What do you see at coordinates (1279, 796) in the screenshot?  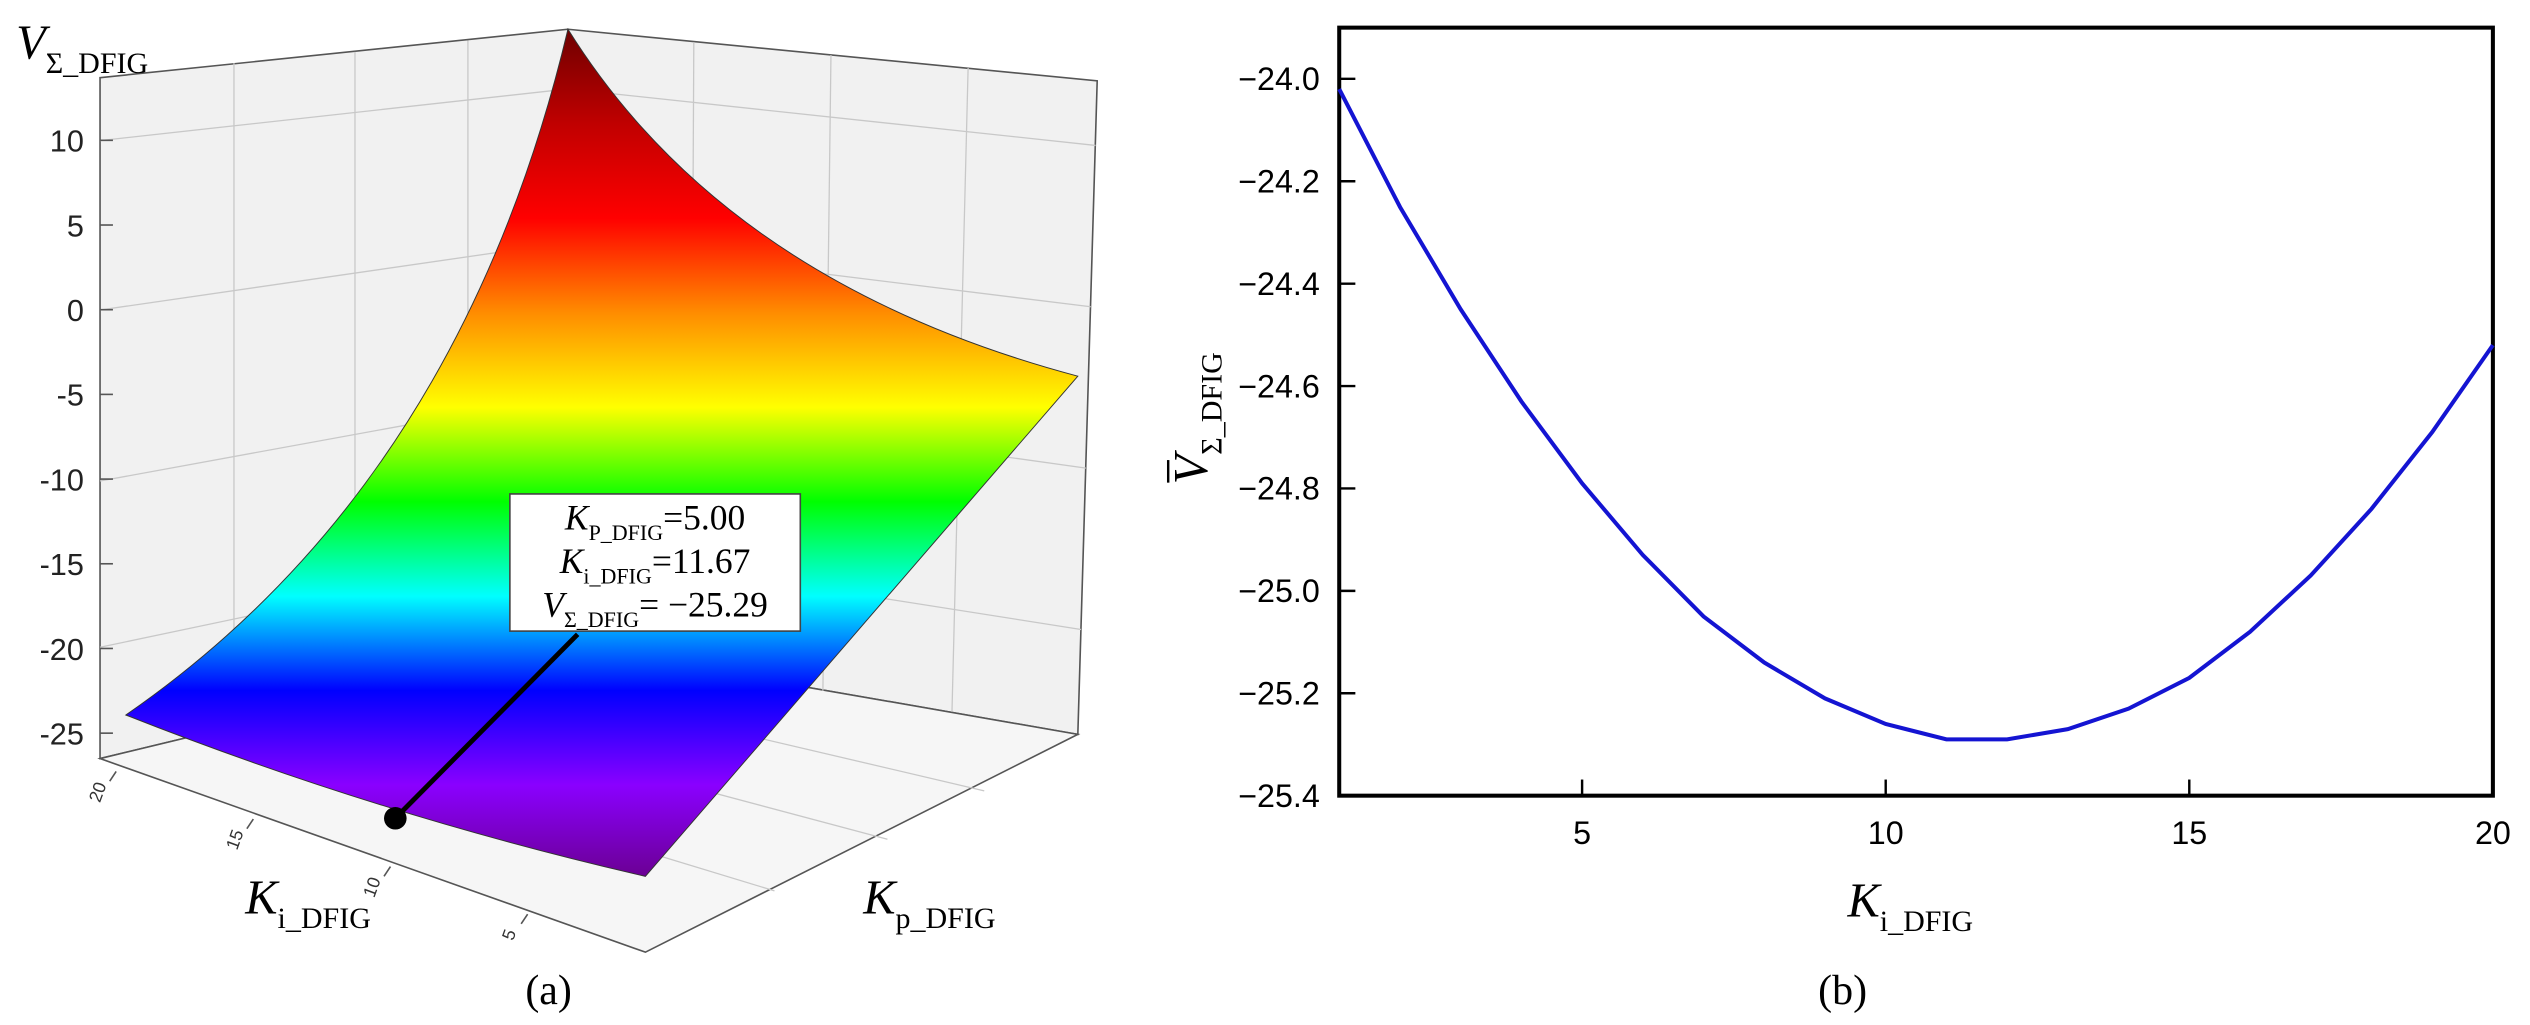 I see `y-tick-label: −25.4` at bounding box center [1279, 796].